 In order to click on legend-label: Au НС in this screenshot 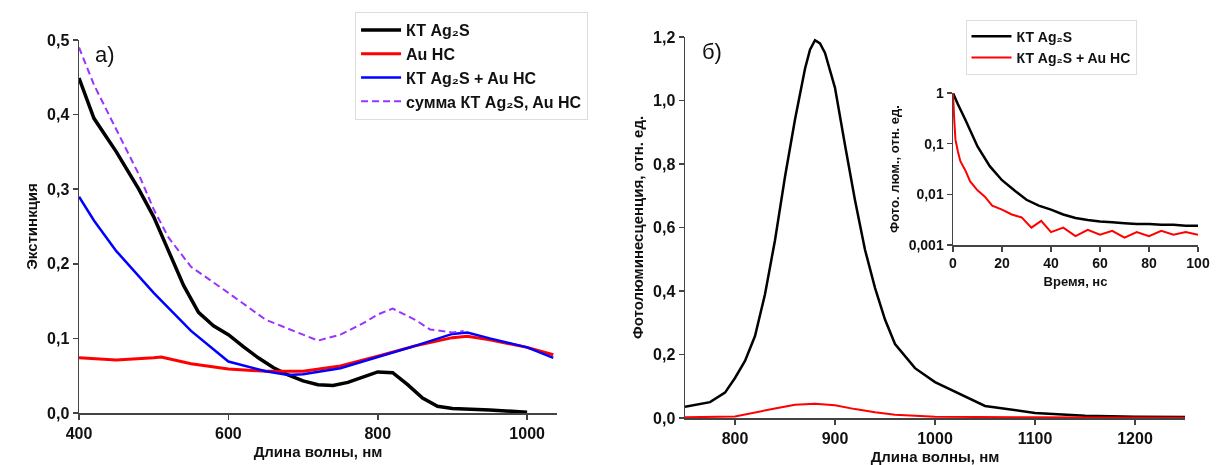, I will do `click(431, 54)`.